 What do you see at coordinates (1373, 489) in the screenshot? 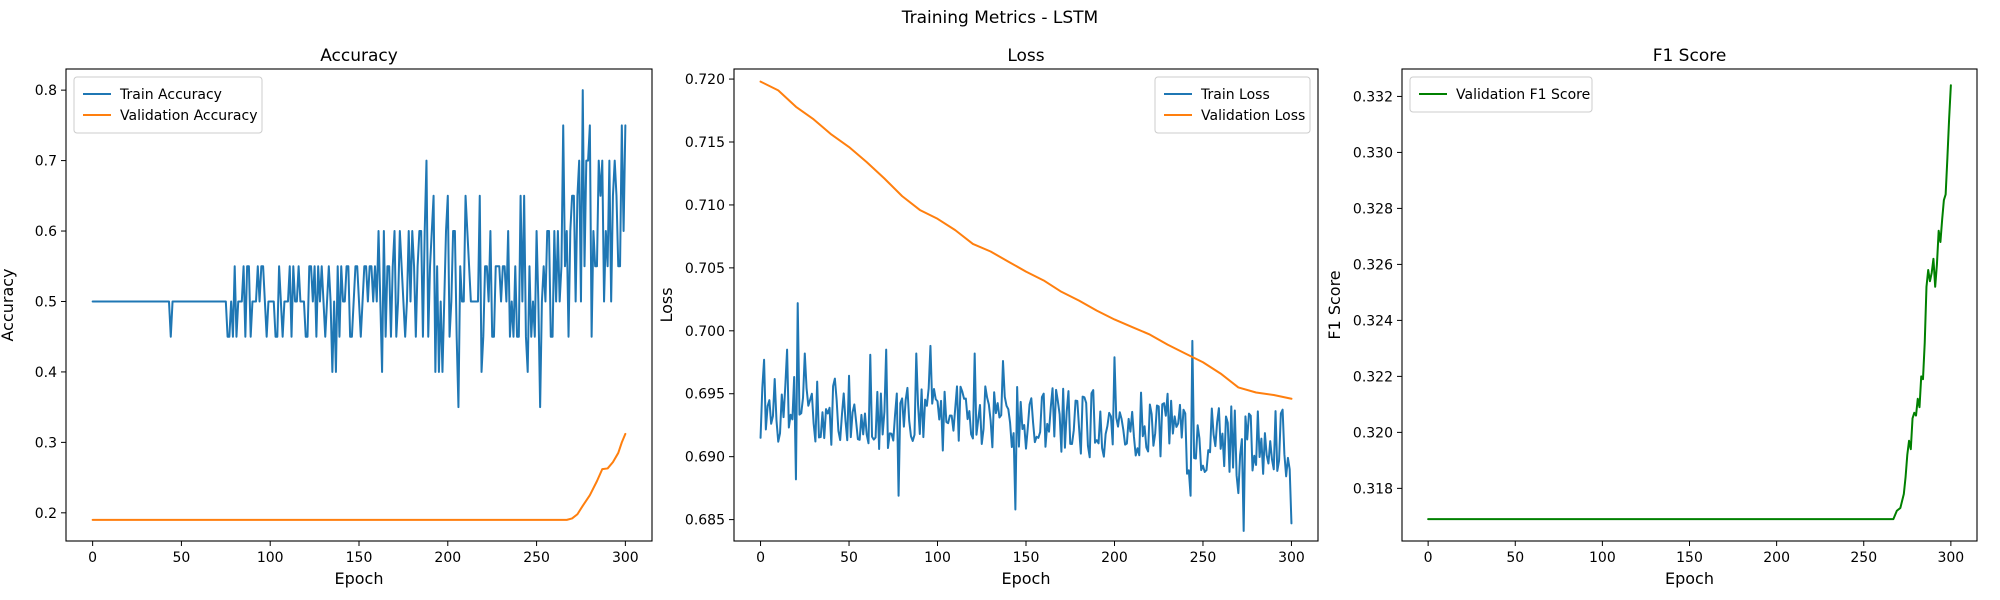
I see `y-tick-label-f1-0.318: 0.318` at bounding box center [1373, 489].